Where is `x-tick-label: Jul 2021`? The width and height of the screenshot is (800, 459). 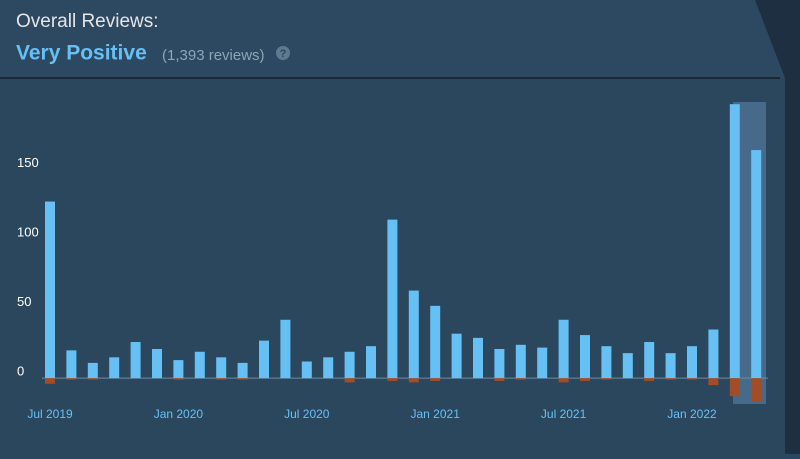 x-tick-label: Jul 2021 is located at coordinates (564, 414).